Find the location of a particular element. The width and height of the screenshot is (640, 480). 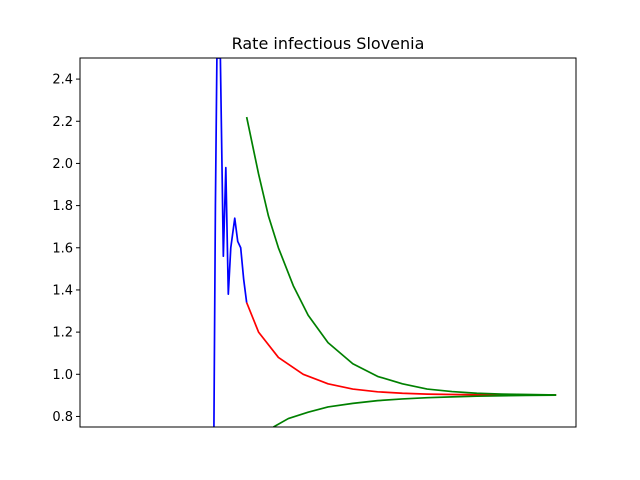

y-tick-label: 1.2 is located at coordinates (62, 333).